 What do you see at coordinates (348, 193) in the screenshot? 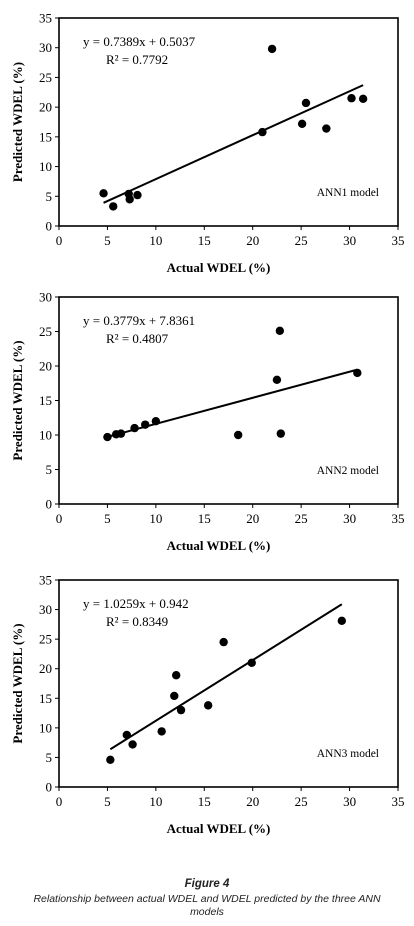
I see `model-label: ANN1 model` at bounding box center [348, 193].